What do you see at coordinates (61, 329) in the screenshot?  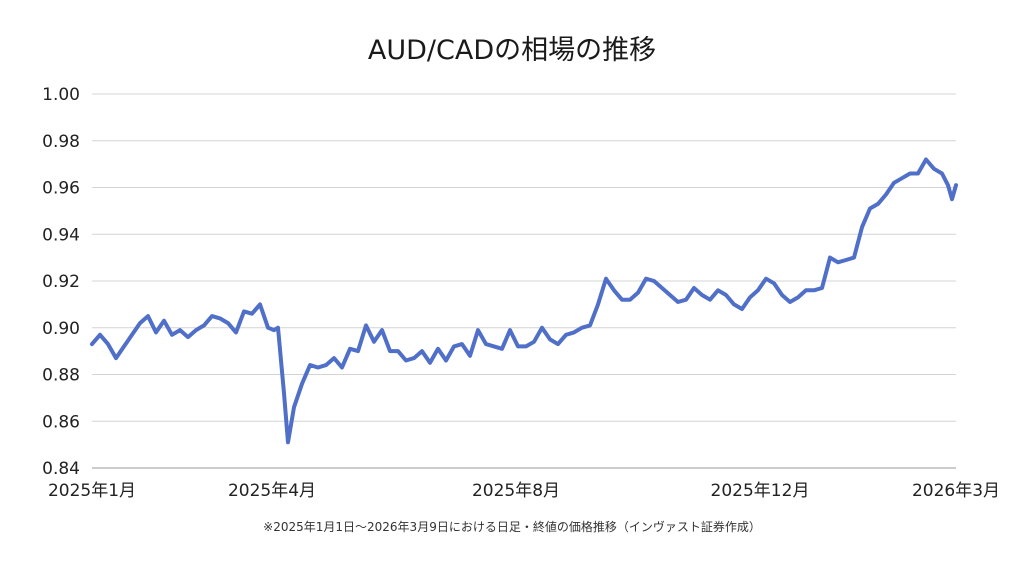 I see `y-tick-label: 0.90` at bounding box center [61, 329].